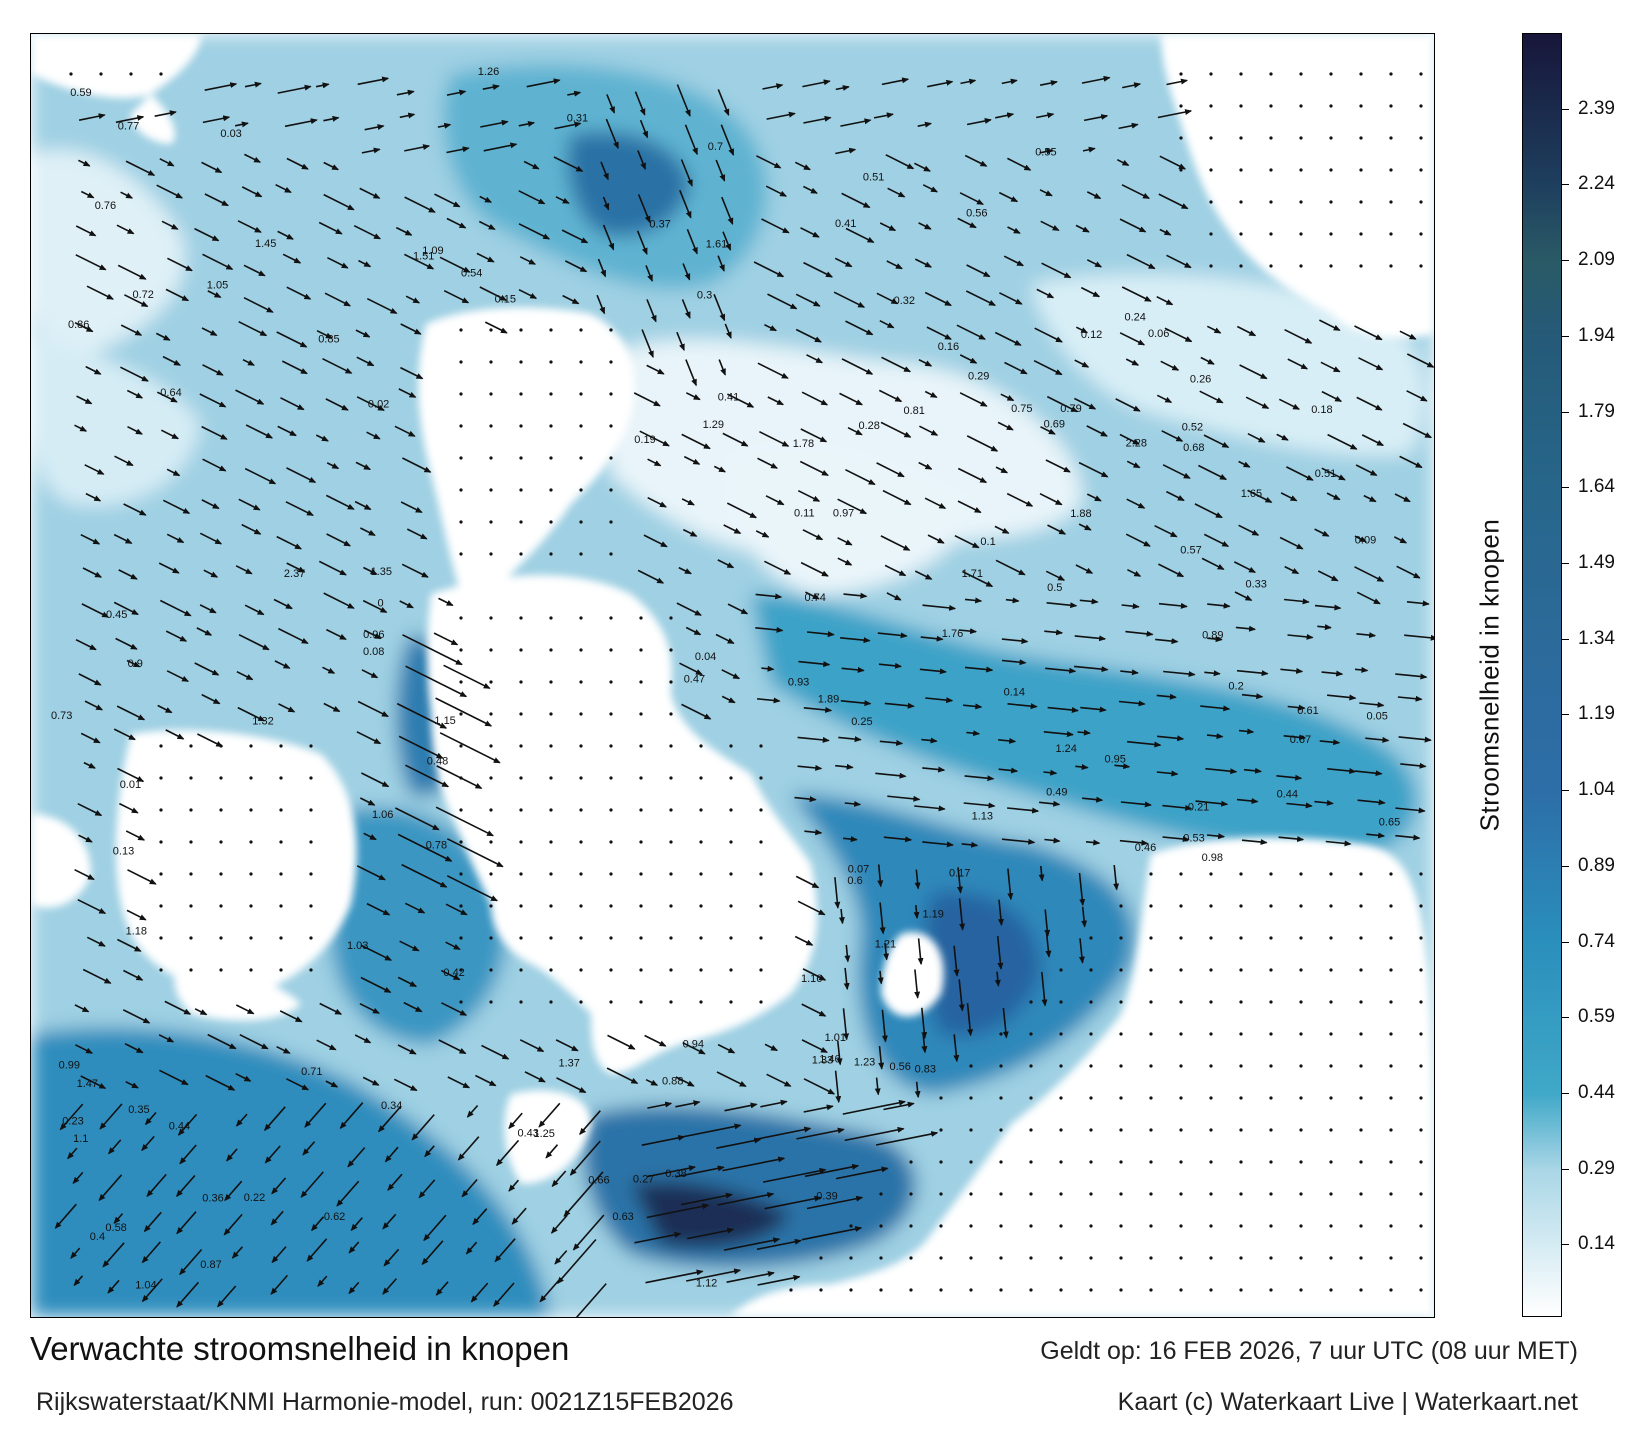 The height and width of the screenshot is (1450, 1650). What do you see at coordinates (798, 683) in the screenshot?
I see `speed-label: 0.93` at bounding box center [798, 683].